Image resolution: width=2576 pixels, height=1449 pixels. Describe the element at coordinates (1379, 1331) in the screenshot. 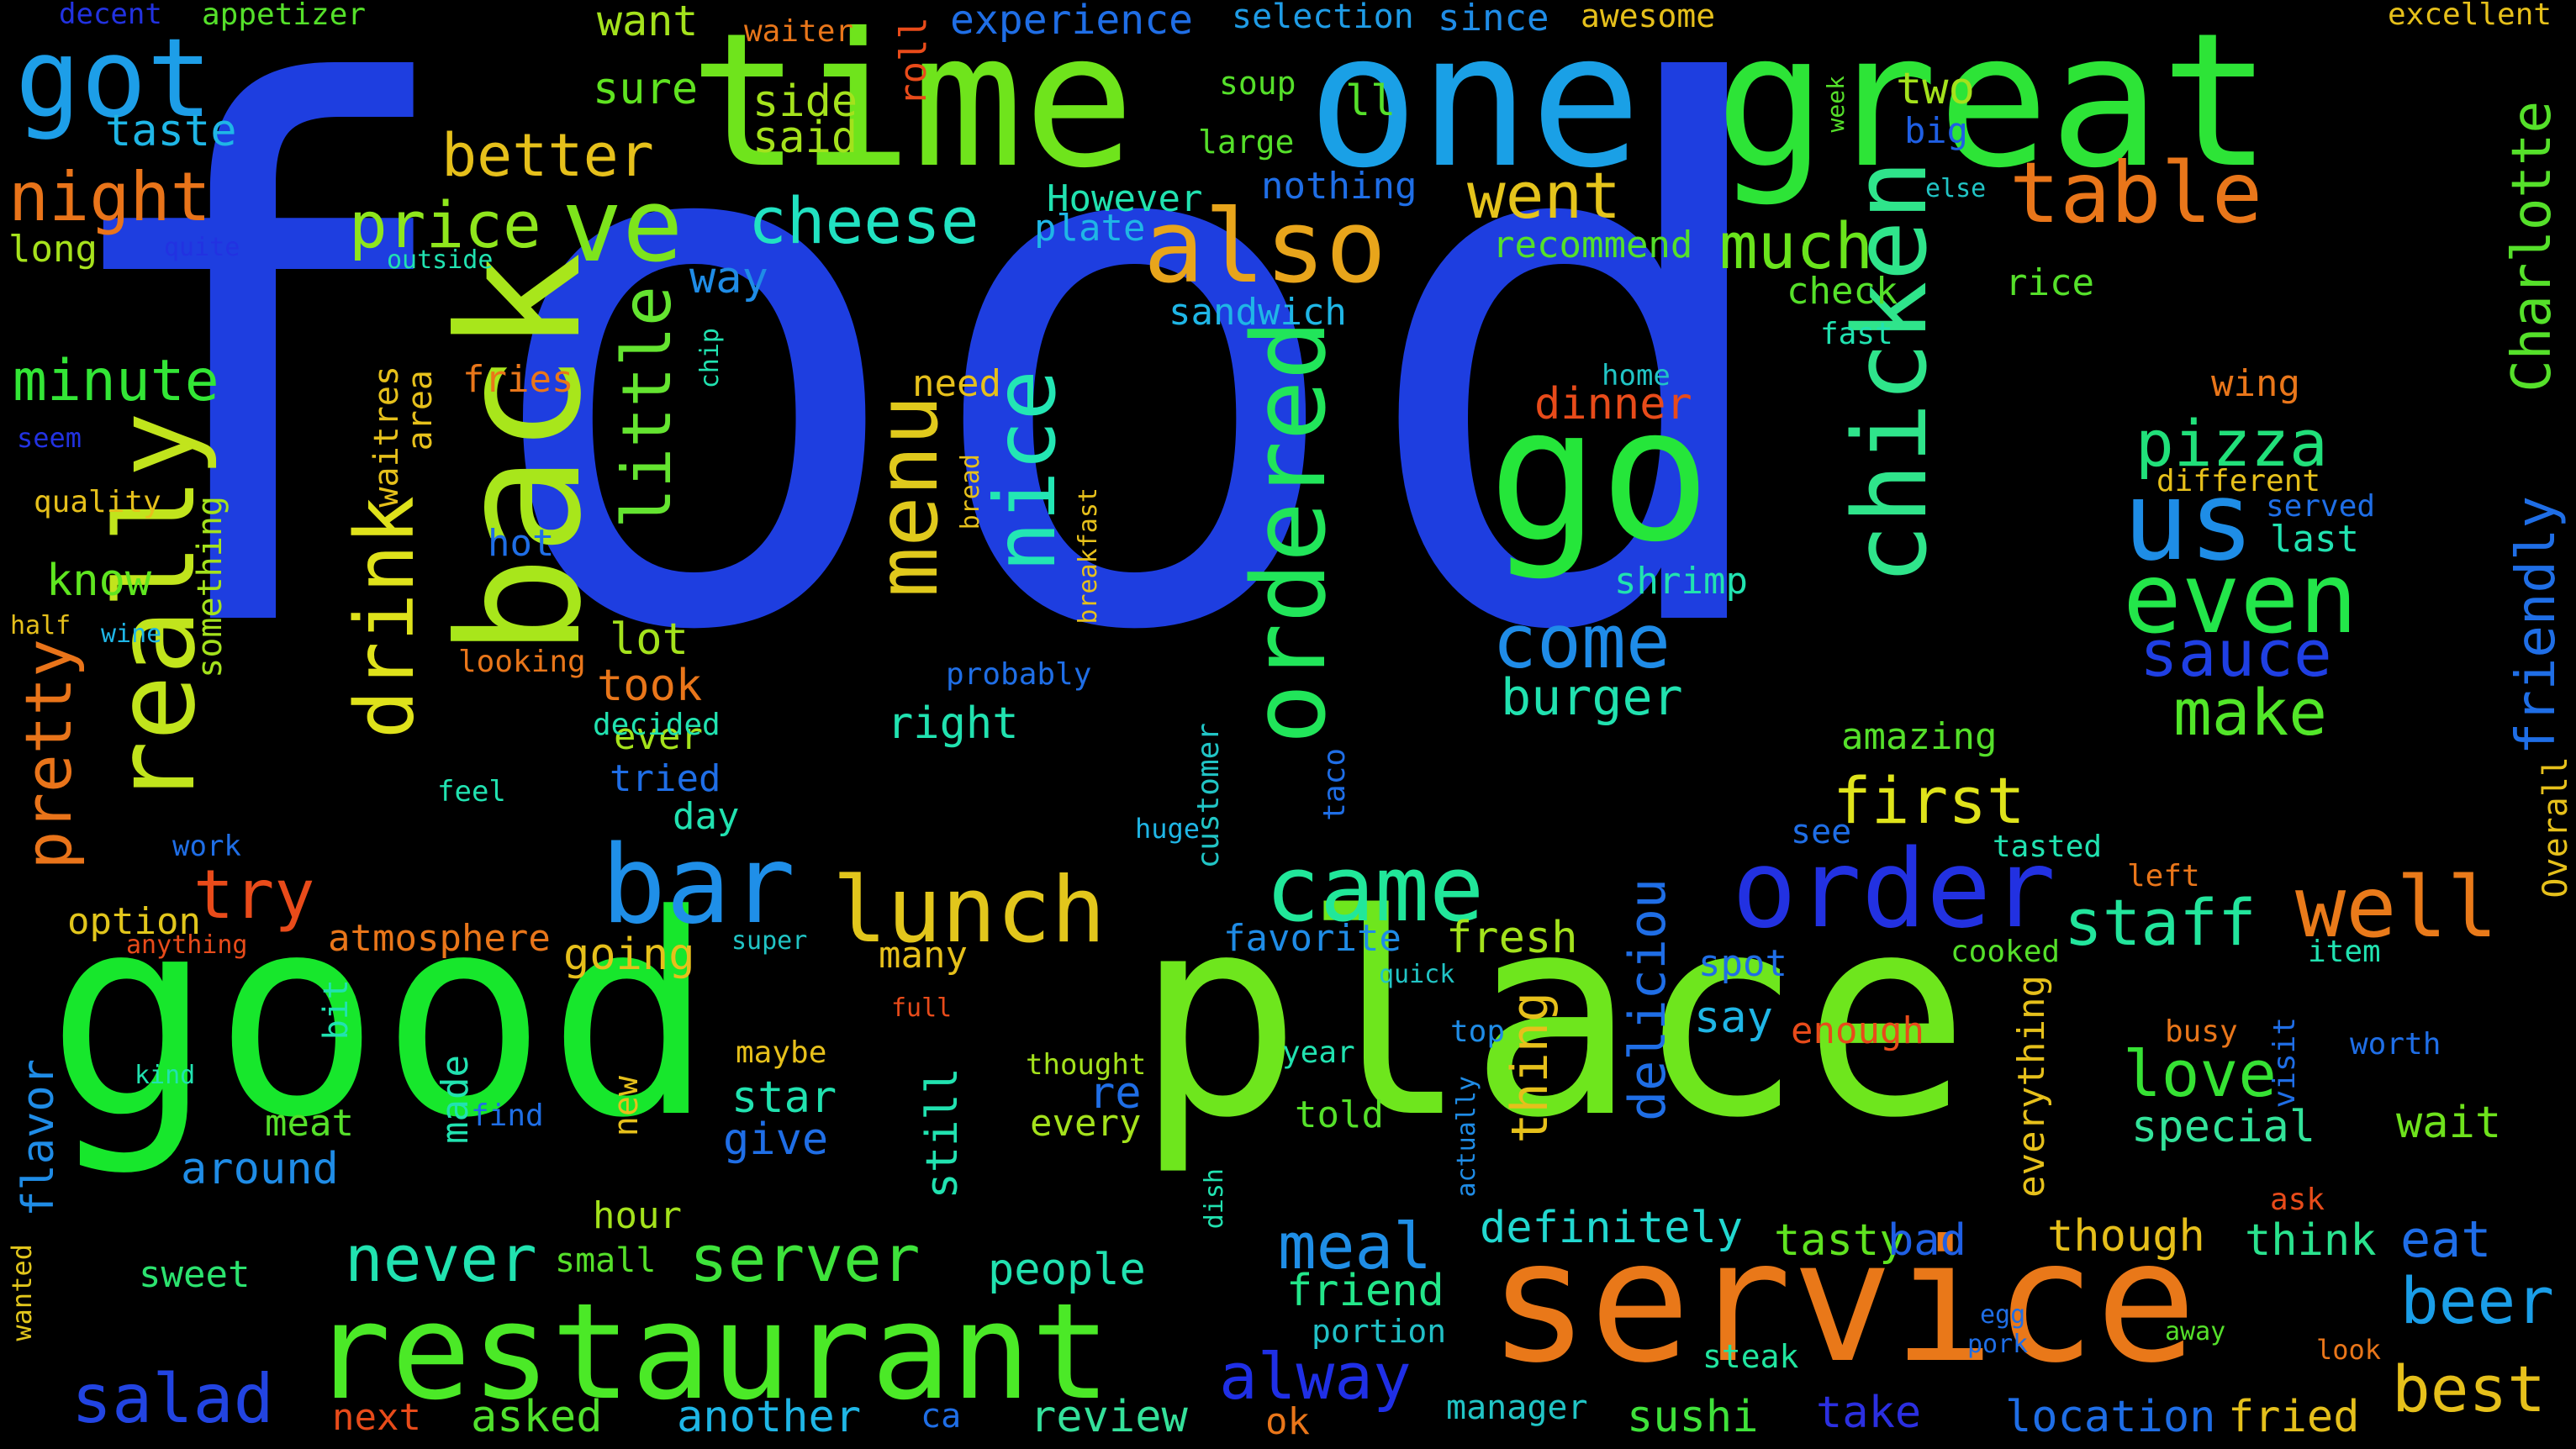

I see `word: portion` at that location.